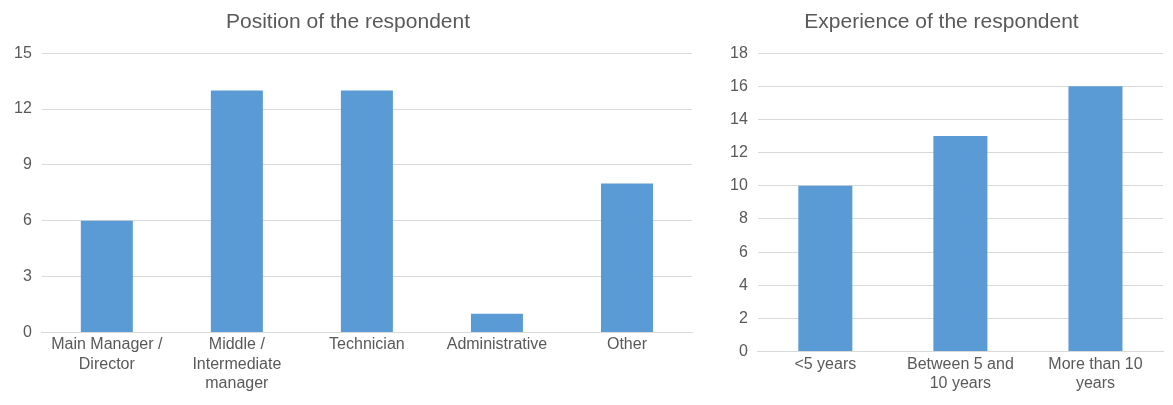 The height and width of the screenshot is (405, 1173). What do you see at coordinates (27, 275) in the screenshot?
I see `y-tick-label: 3` at bounding box center [27, 275].